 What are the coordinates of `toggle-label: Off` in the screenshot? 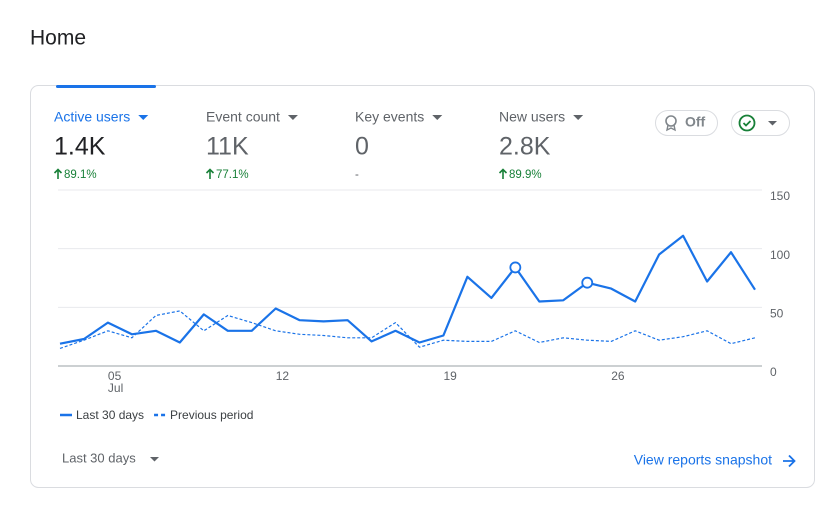 It's located at (695, 122).